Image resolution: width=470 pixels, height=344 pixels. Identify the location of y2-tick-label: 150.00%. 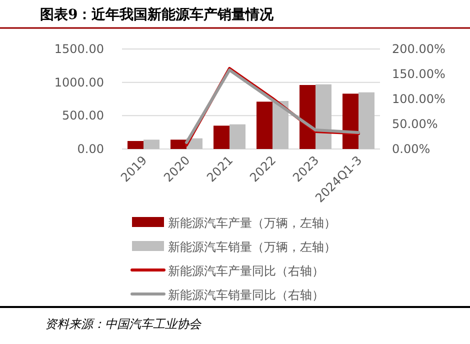
(419, 74).